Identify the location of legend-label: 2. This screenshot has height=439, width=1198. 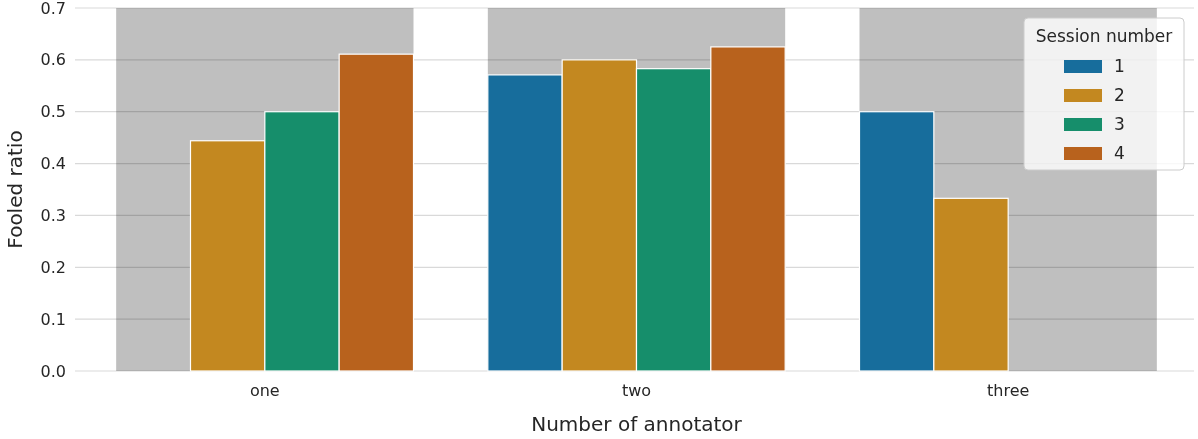
(1119, 95).